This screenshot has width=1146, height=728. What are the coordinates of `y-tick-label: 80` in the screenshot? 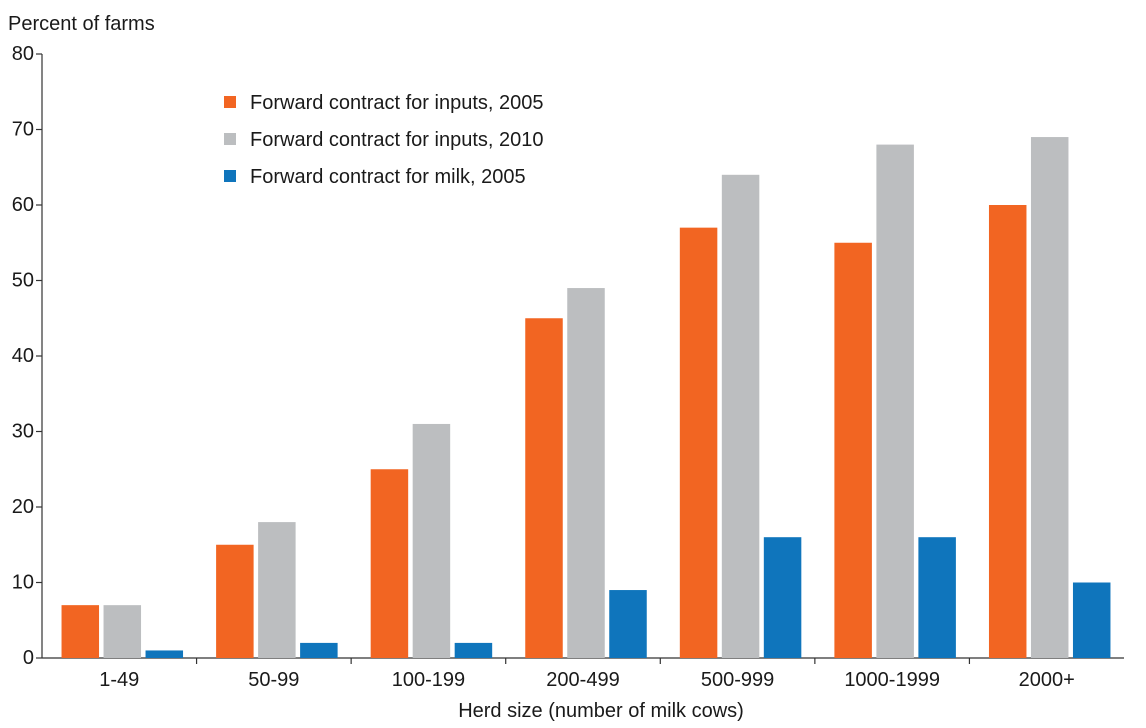 It's located at (23, 54).